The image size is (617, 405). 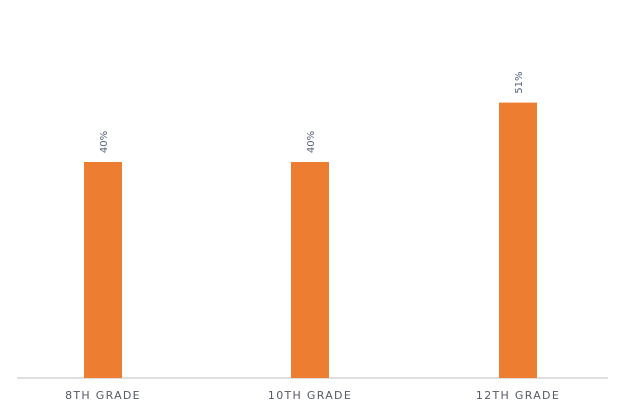 I want to click on category-label: 10TH GRADE, so click(x=310, y=395).